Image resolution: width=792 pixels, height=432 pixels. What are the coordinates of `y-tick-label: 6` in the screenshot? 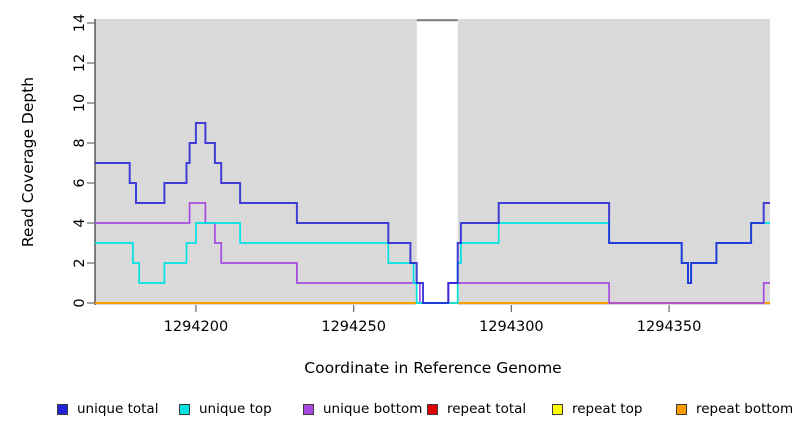 It's located at (80, 182).